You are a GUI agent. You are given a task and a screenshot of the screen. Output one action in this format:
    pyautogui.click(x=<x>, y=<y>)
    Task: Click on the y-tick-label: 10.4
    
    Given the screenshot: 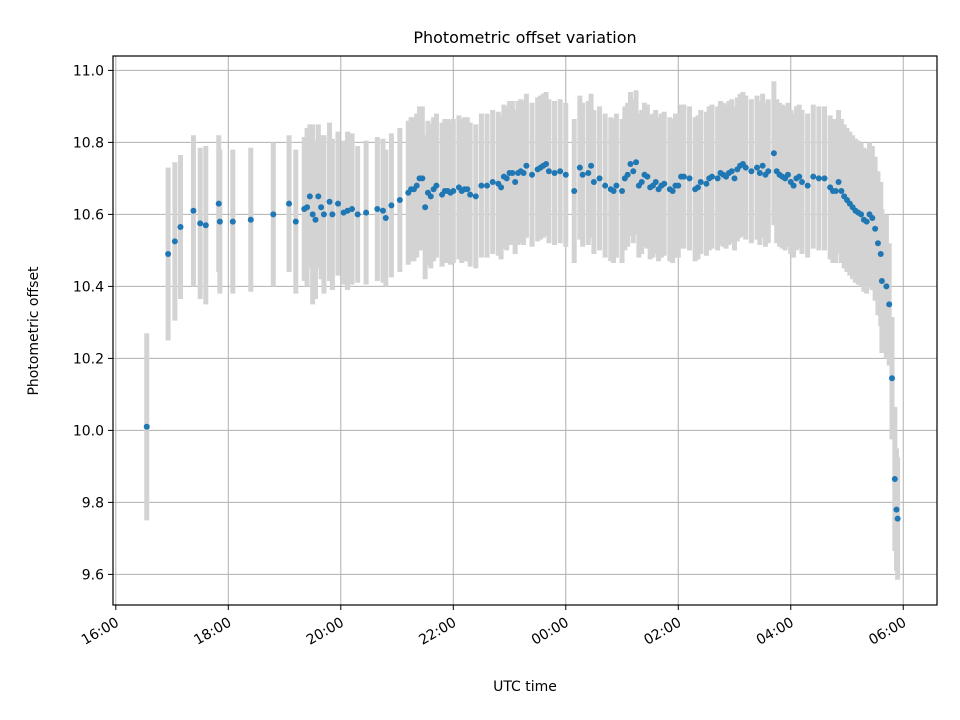 What is the action you would take?
    pyautogui.click(x=88, y=287)
    